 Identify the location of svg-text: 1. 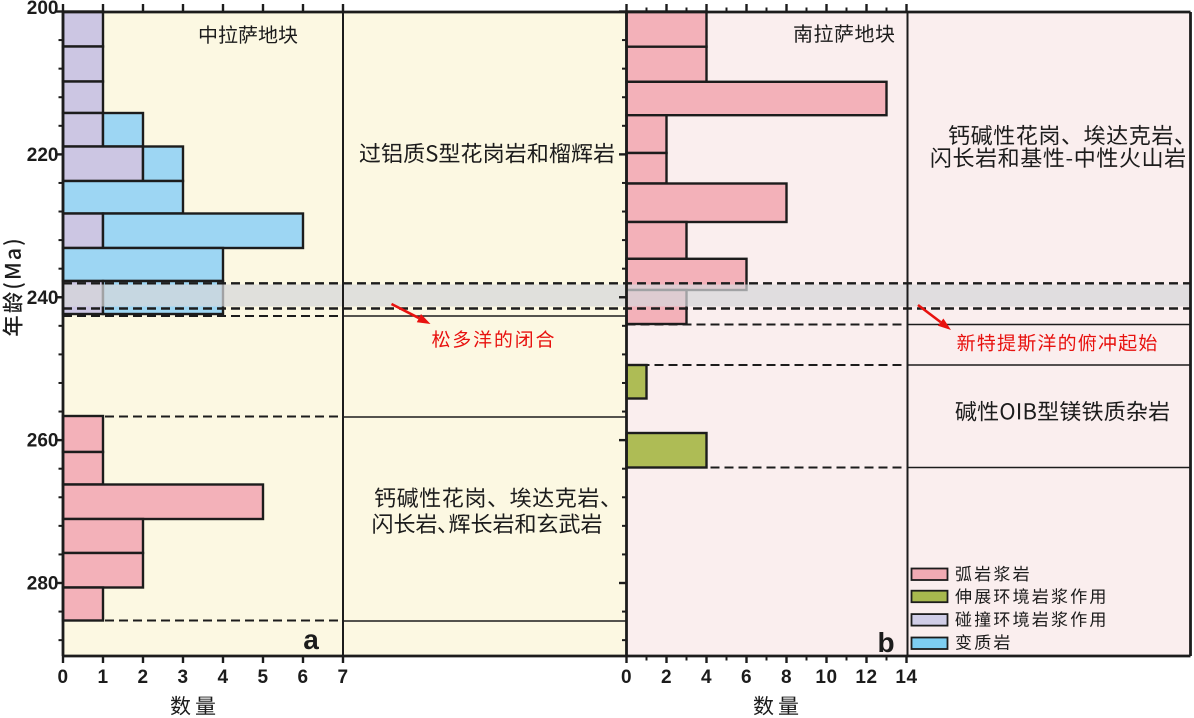
(102, 677).